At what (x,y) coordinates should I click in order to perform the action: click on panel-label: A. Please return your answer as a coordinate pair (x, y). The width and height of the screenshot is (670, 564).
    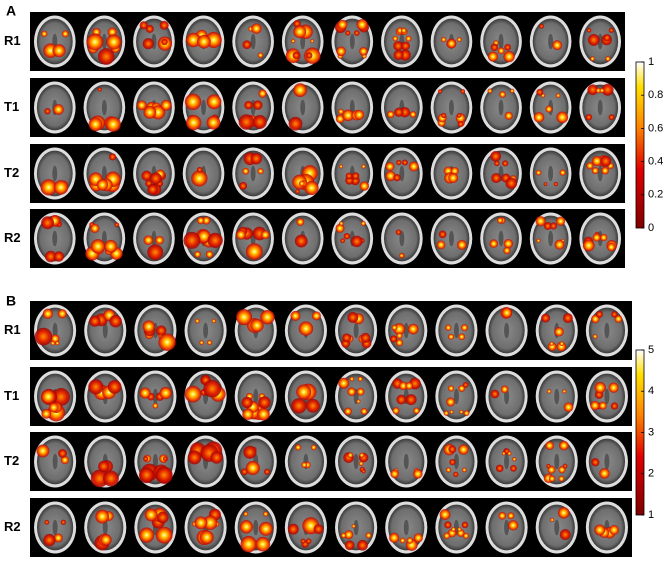
    Looking at the image, I should click on (11, 11).